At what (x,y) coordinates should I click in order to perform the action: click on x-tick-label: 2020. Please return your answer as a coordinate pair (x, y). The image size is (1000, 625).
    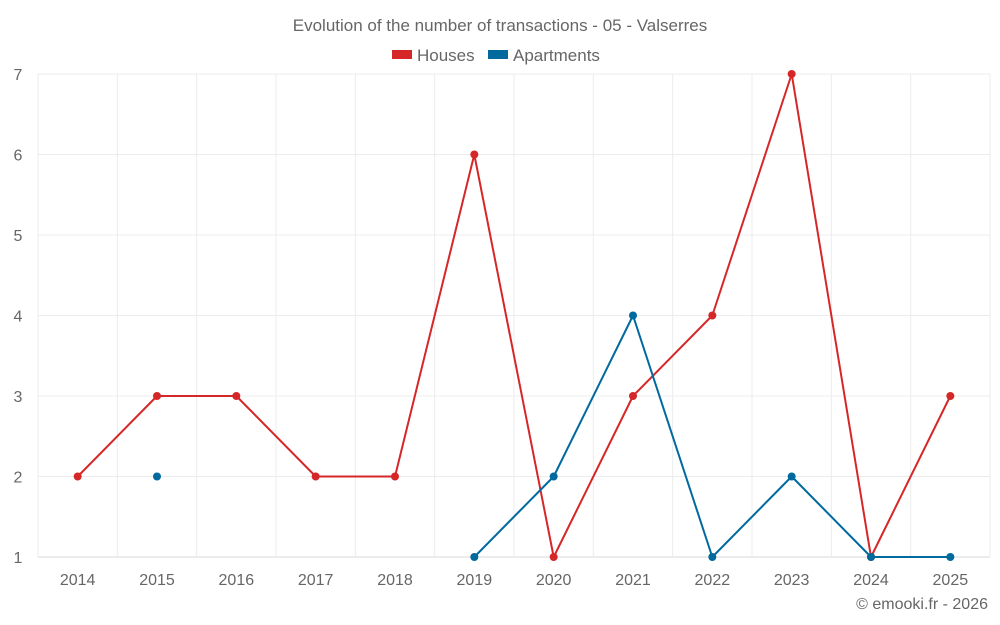
    Looking at the image, I should click on (554, 580).